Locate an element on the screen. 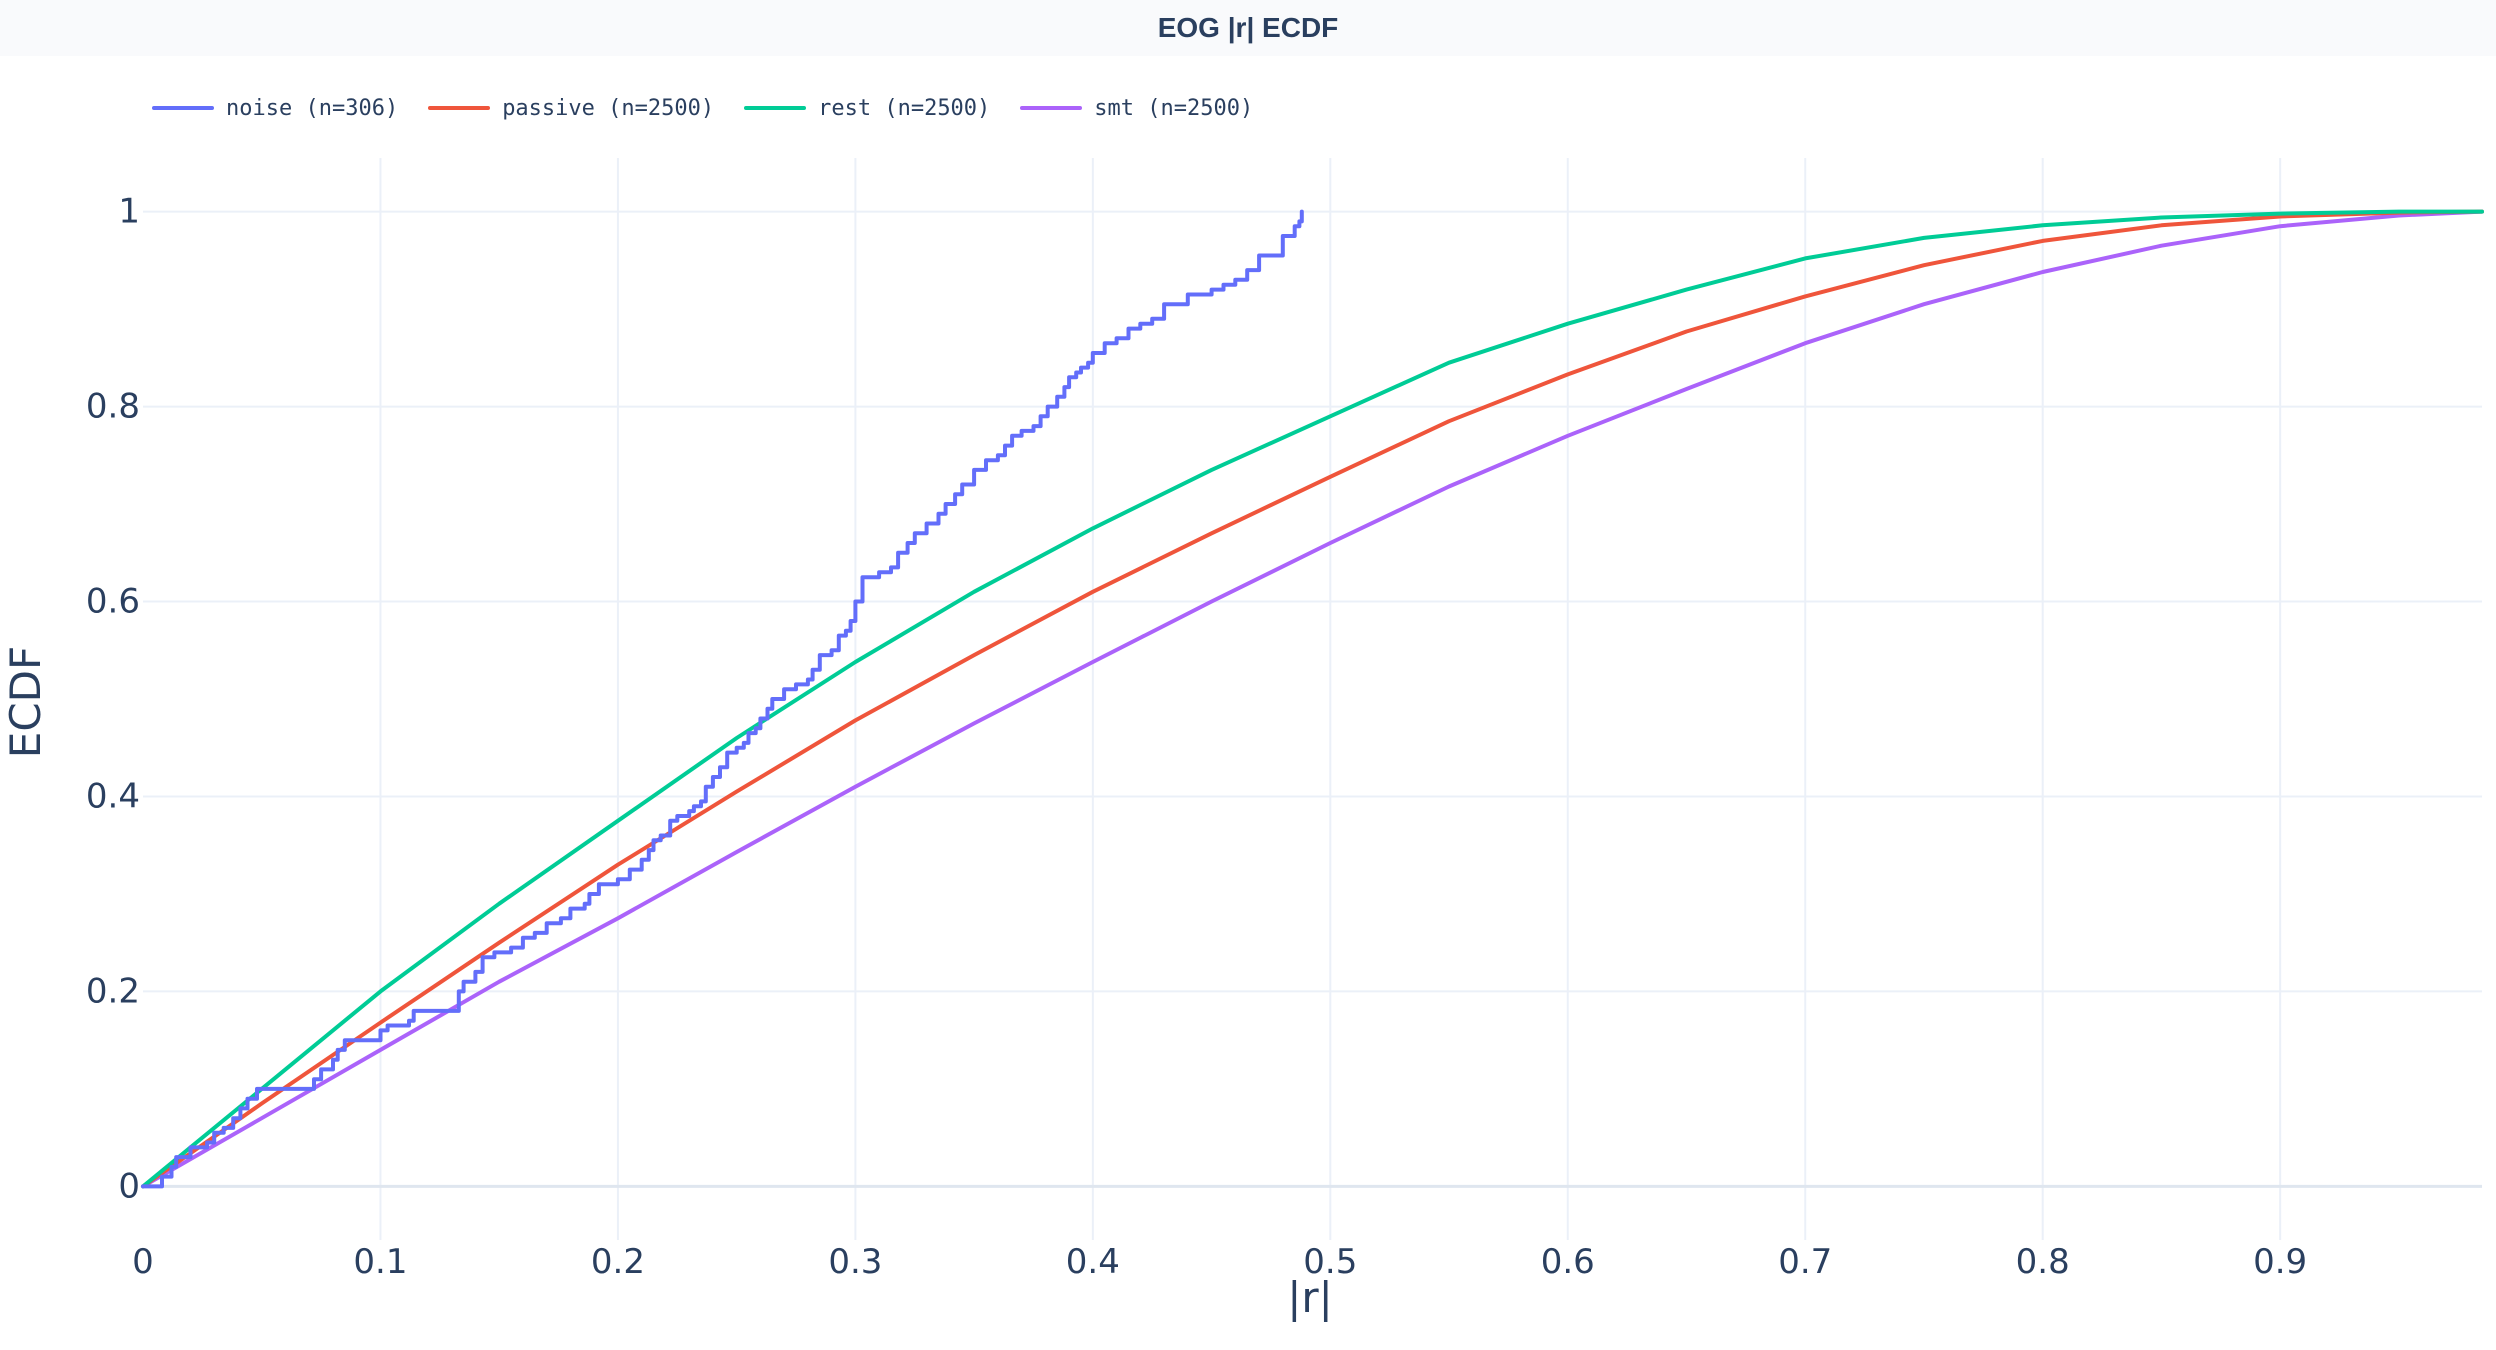 The width and height of the screenshot is (2496, 1350). y-tick-label: 0.6 is located at coordinates (113, 602).